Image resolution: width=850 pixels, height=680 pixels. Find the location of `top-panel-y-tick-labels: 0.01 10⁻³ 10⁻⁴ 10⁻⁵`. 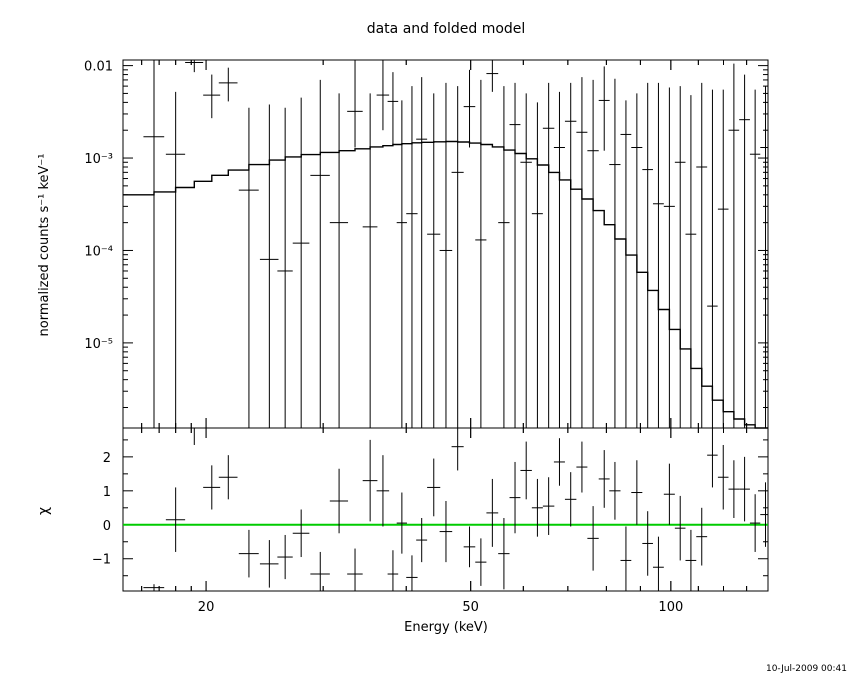

top-panel-y-tick-labels: 0.01 10⁻³ 10⁻⁴ 10⁻⁵ is located at coordinates (98, 206).